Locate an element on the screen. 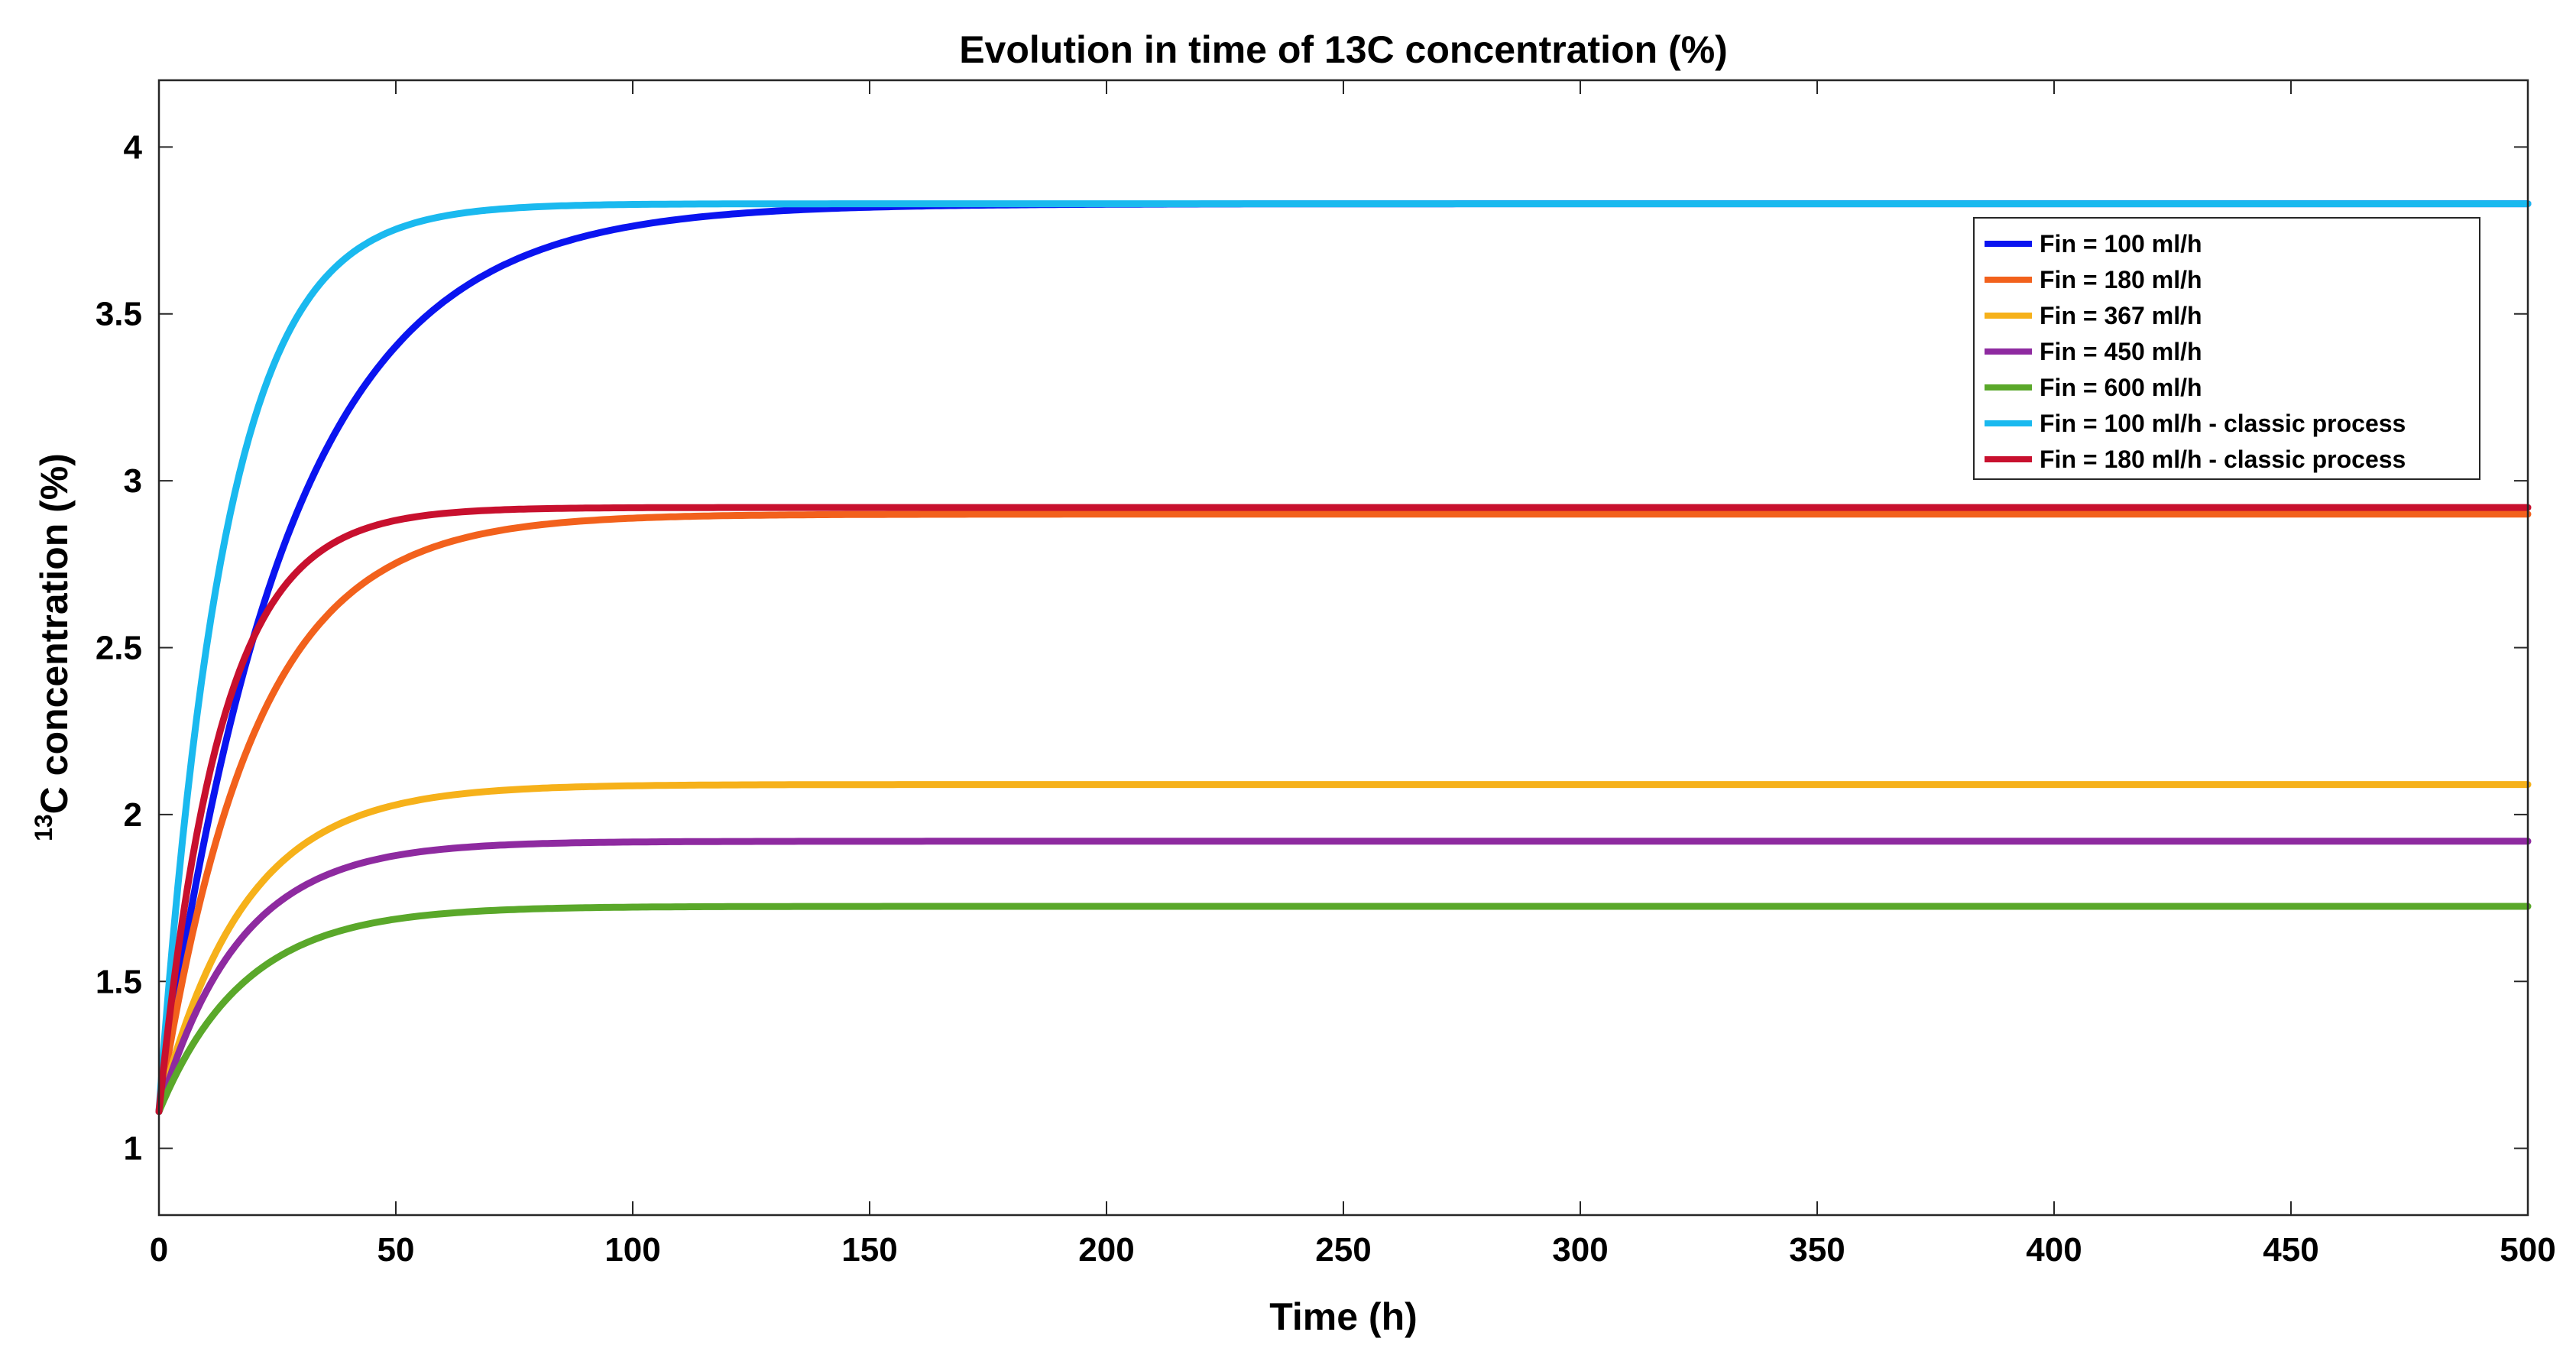  svg-text: 13C concentration (%) is located at coordinates (53, 647).